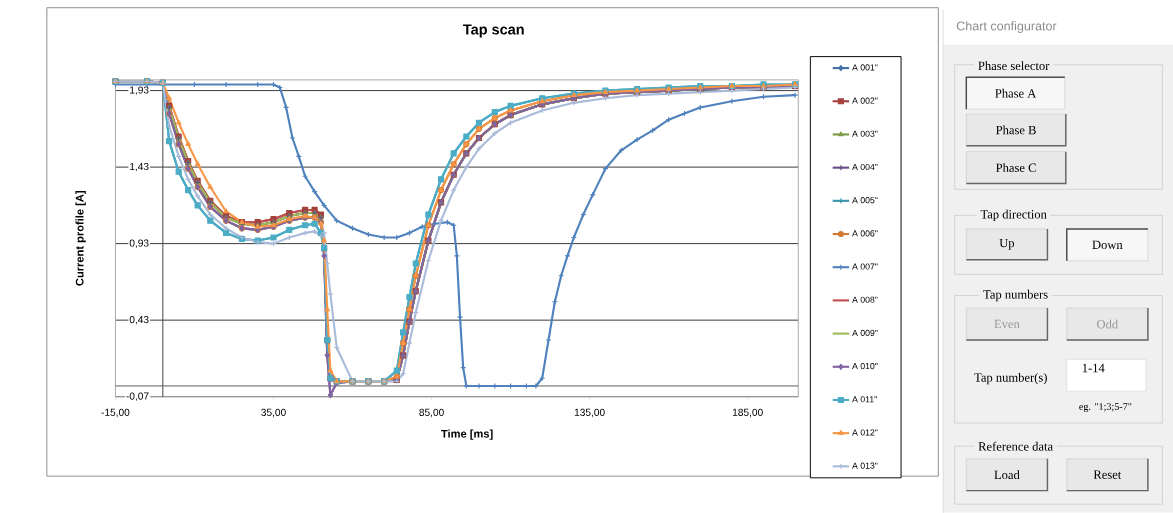  I want to click on y-tick-label: -0,07, so click(137, 396).